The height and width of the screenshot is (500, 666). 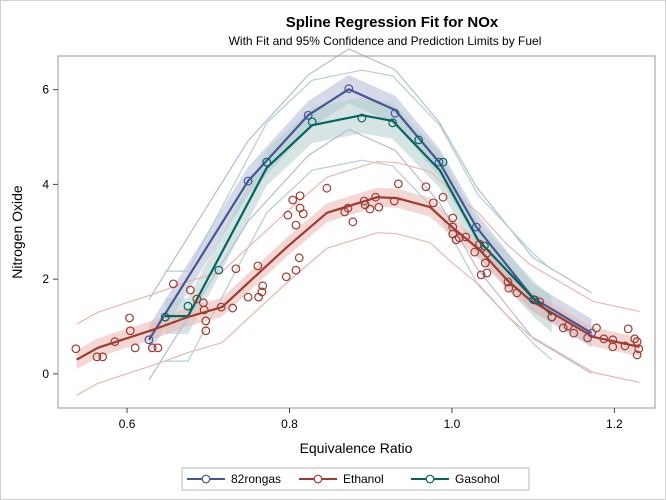 I want to click on ethanol-legend-marker, so click(x=318, y=479).